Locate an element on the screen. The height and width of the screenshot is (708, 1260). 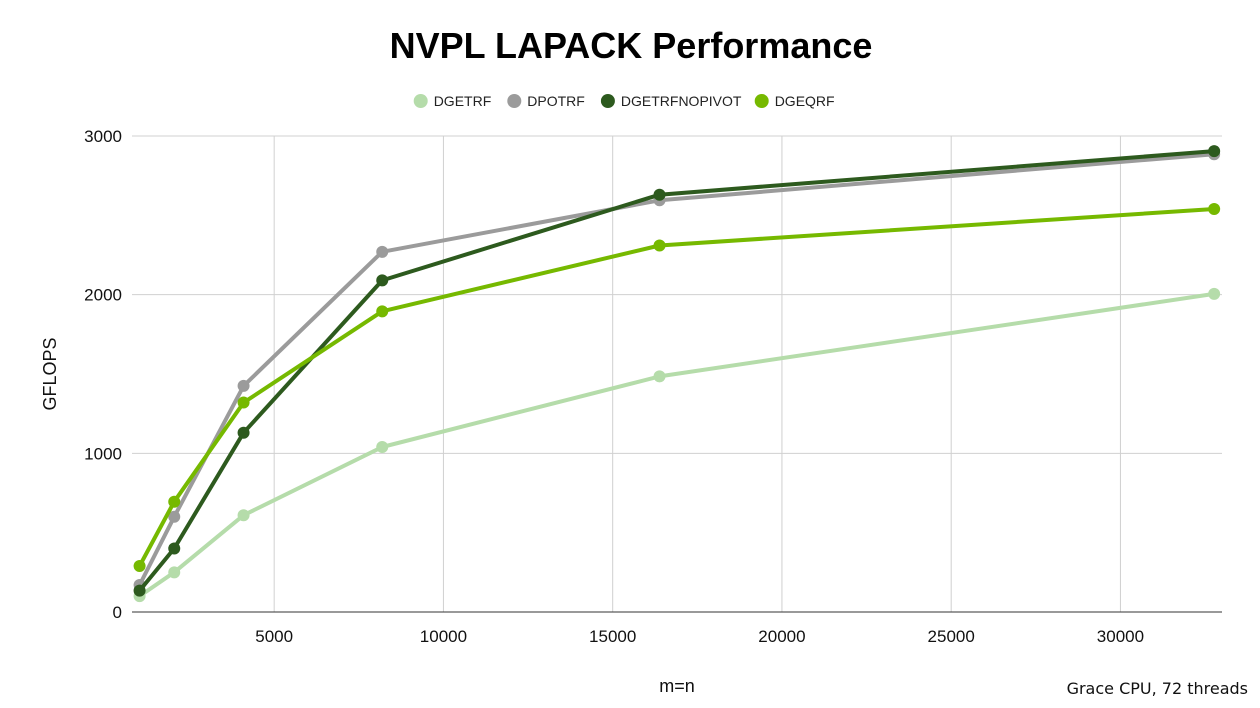
footnote: Grace CPU, 72 threads is located at coordinates (1157, 688).